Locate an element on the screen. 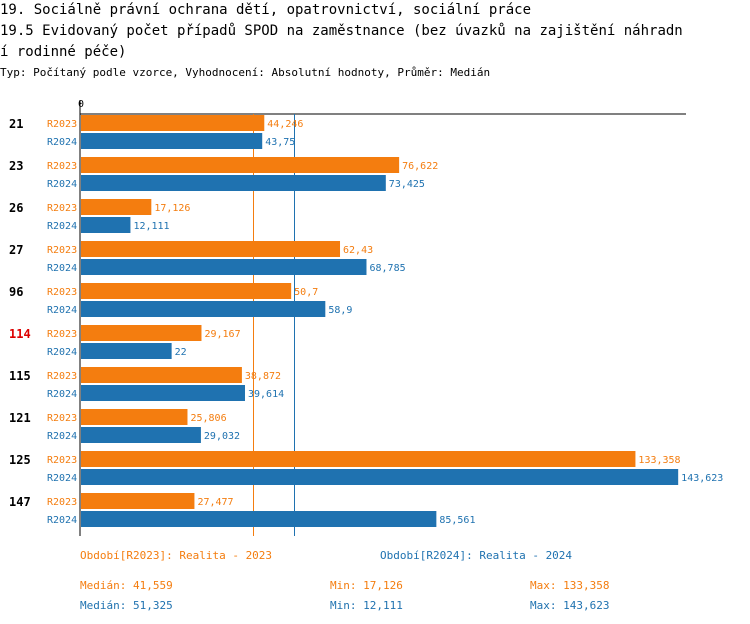 This screenshot has height=624, width=750. value-label-r2023: 133,358 is located at coordinates (659, 460).